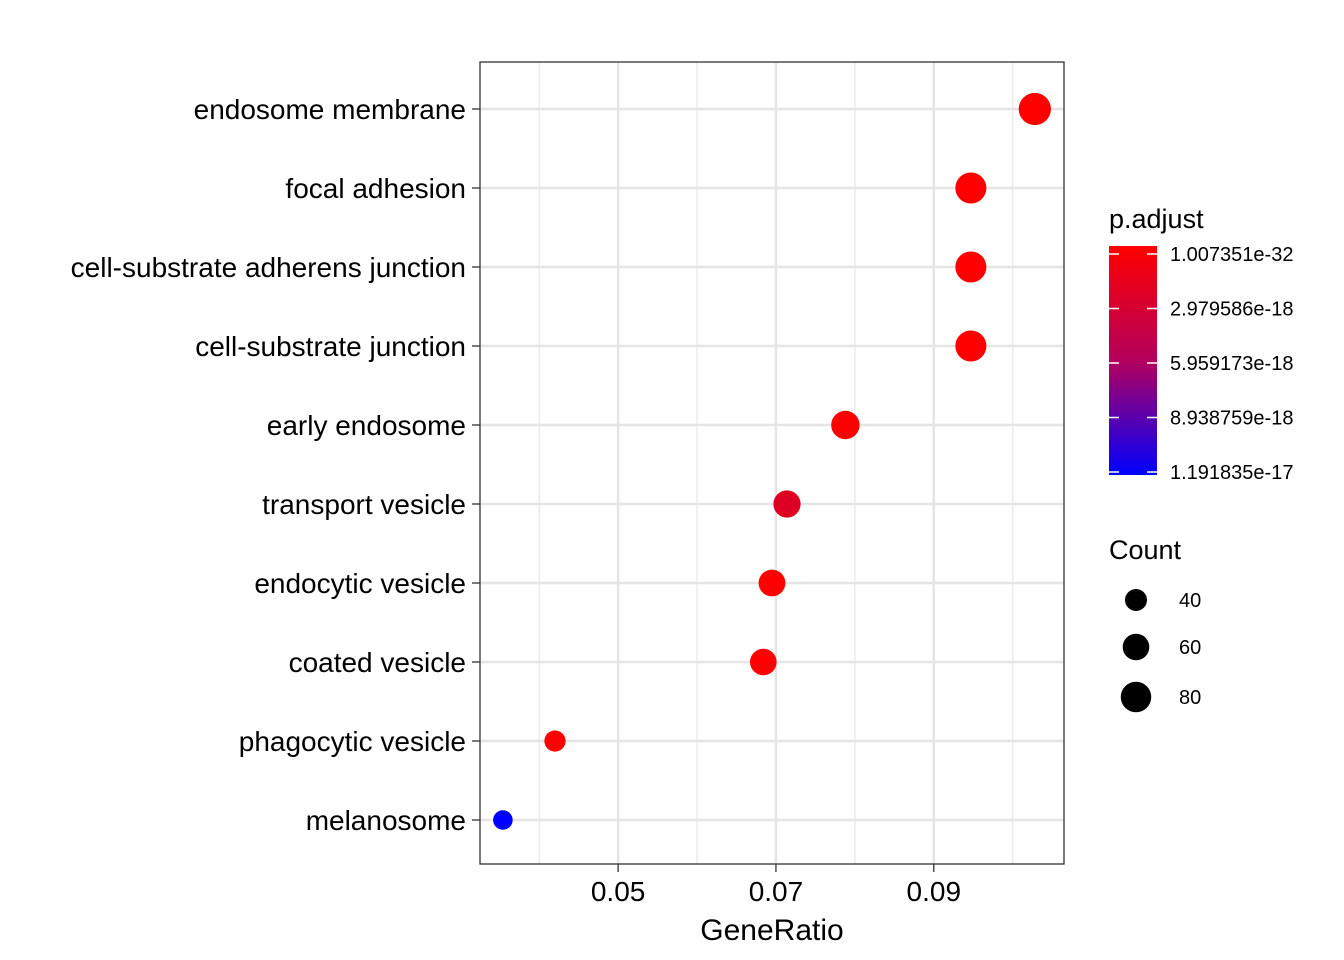 The image size is (1344, 960). I want to click on size-legend-label: 80, so click(1190, 698).